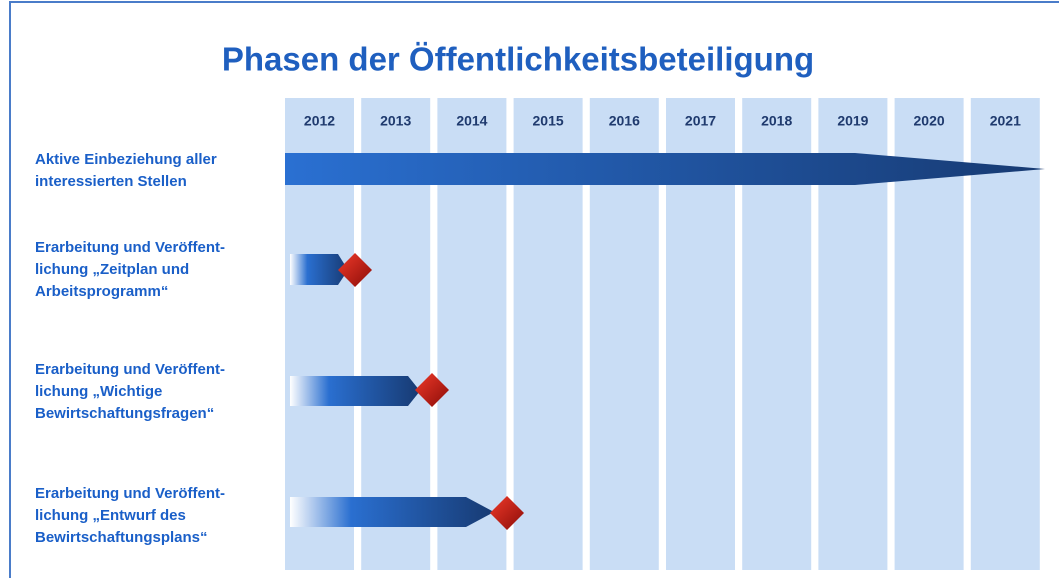 This screenshot has height=578, width=1059. I want to click on year-label: 2013, so click(395, 121).